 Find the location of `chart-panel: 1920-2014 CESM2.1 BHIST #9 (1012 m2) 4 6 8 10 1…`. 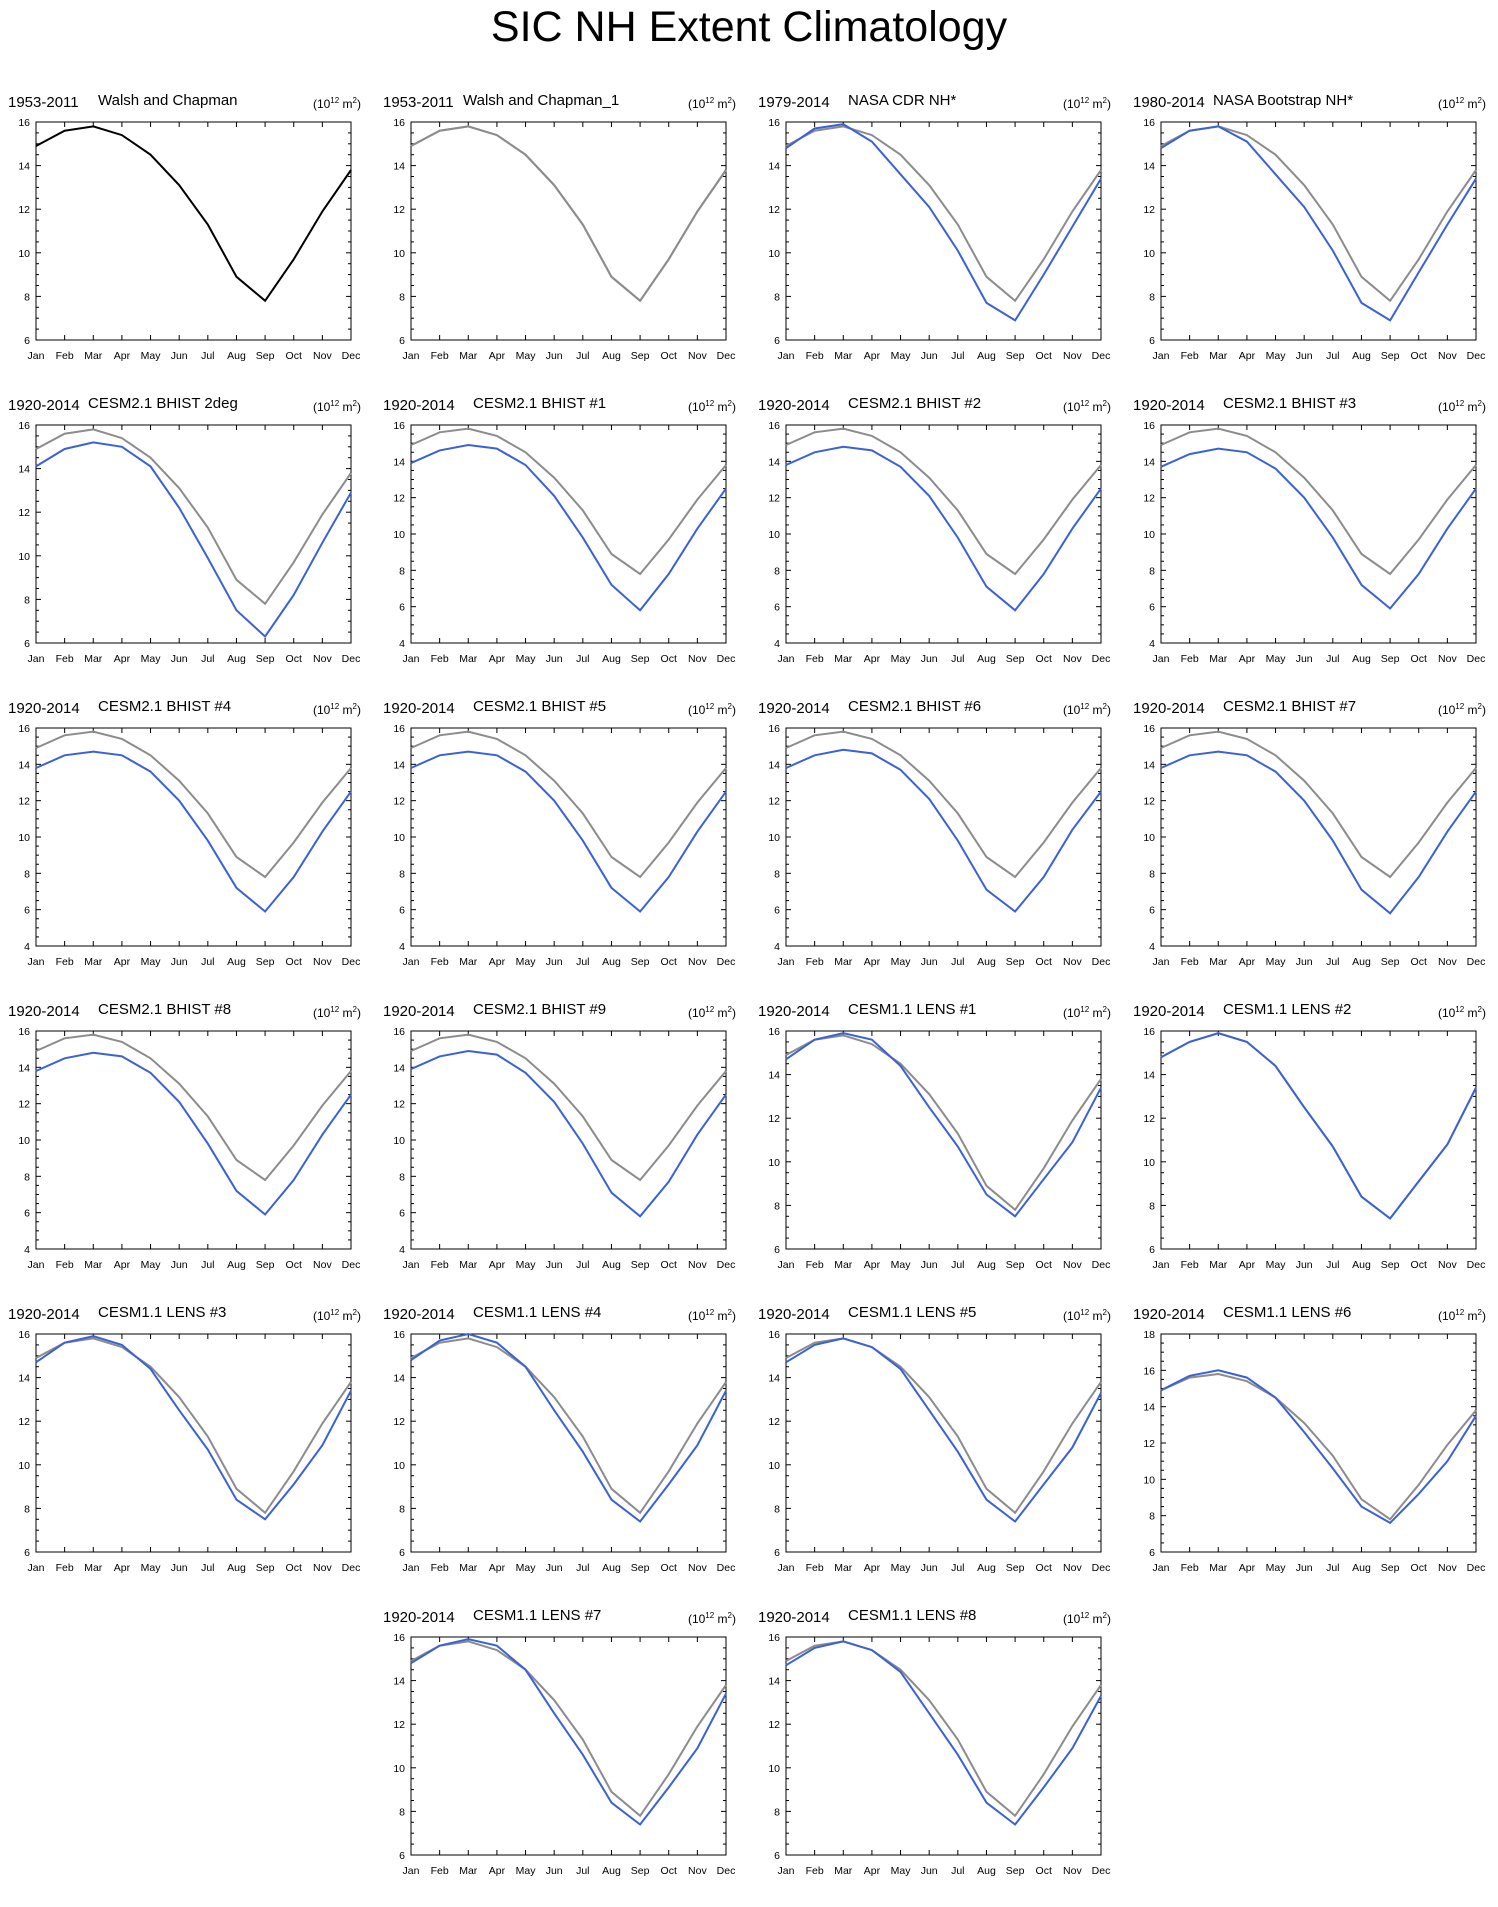

chart-panel: 1920-2014 CESM2.1 BHIST #9 (1012 m2) 4 6 8 10 1… is located at coordinates (562, 1151).